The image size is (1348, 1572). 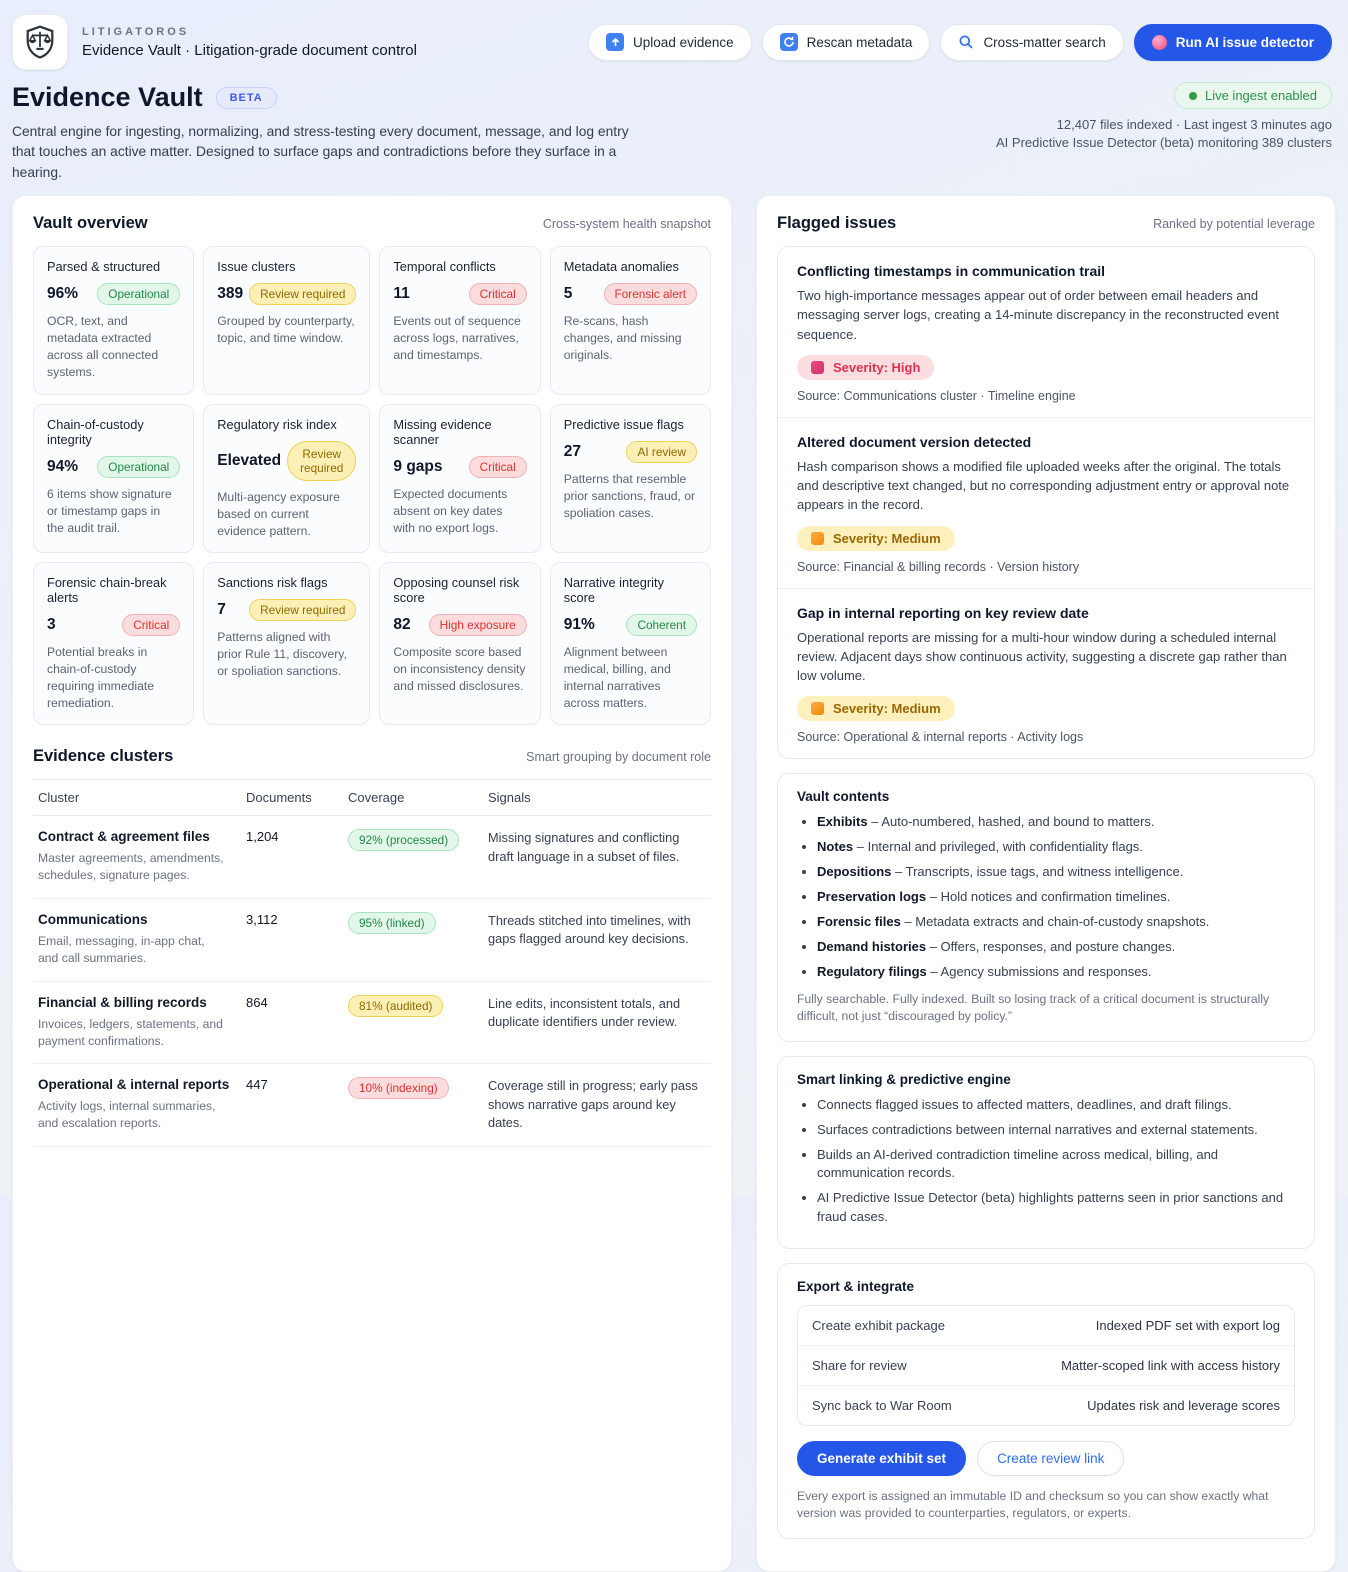 I want to click on cluster-name: Contract & agreement files, so click(x=124, y=837).